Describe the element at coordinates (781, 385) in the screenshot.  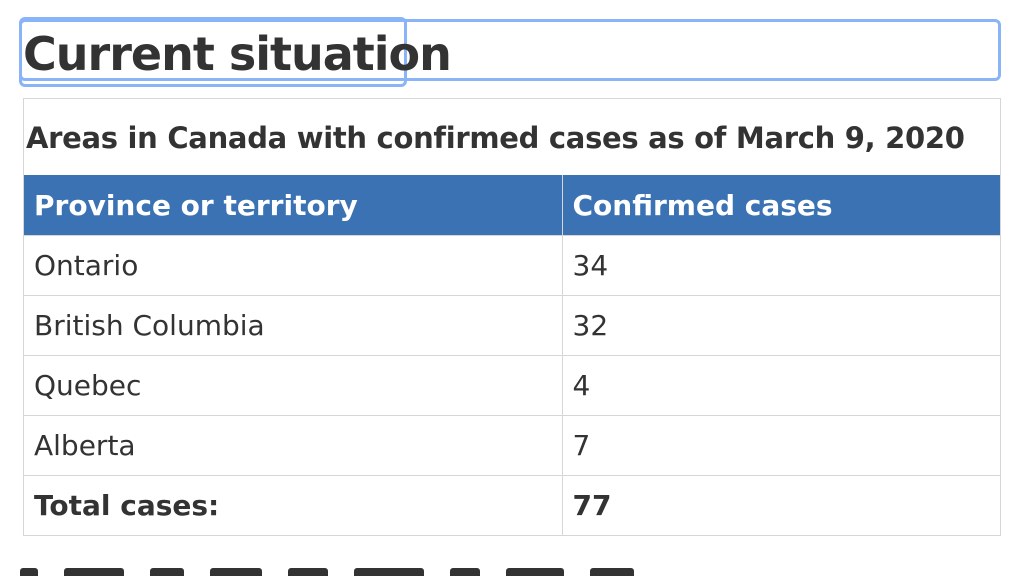
I see `cases-cell: 4` at that location.